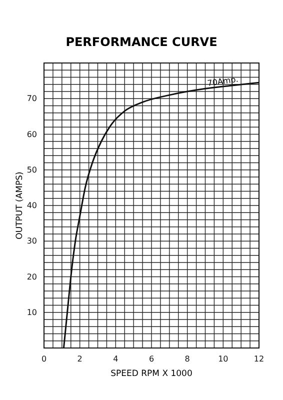 This screenshot has width=283, height=400. What do you see at coordinates (151, 374) in the screenshot?
I see `x-axis-title: SPEED RPM X 1000` at bounding box center [151, 374].